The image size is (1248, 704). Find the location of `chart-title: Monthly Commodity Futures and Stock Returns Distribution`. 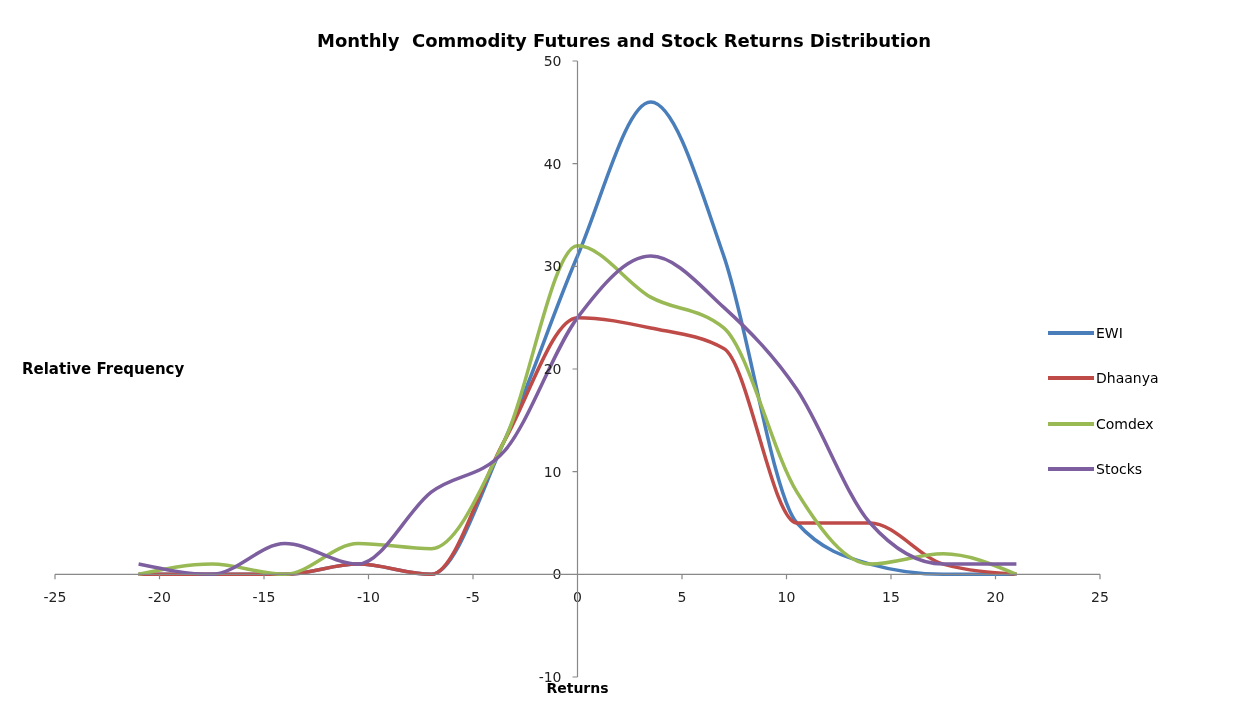

chart-title: Monthly Commodity Futures and Stock Returns Distribution is located at coordinates (624, 40).